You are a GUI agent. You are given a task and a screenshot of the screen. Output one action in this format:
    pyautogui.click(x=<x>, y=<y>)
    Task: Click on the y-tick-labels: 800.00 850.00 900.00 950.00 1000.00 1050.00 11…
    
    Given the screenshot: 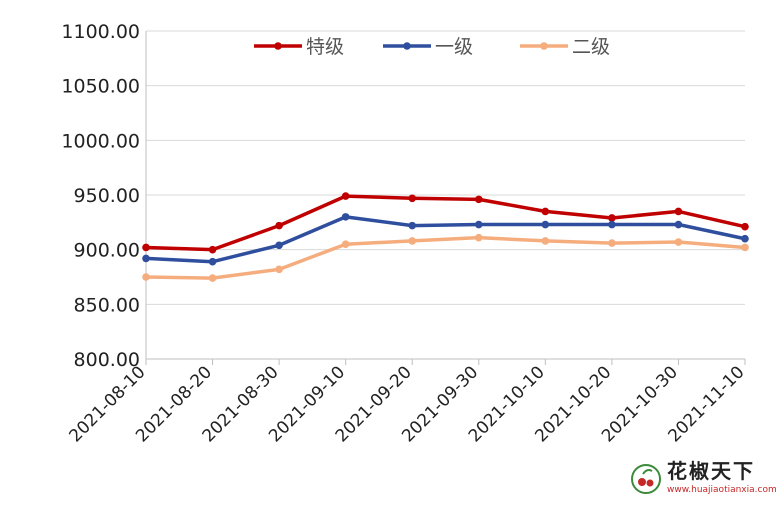 What is the action you would take?
    pyautogui.click(x=100, y=196)
    